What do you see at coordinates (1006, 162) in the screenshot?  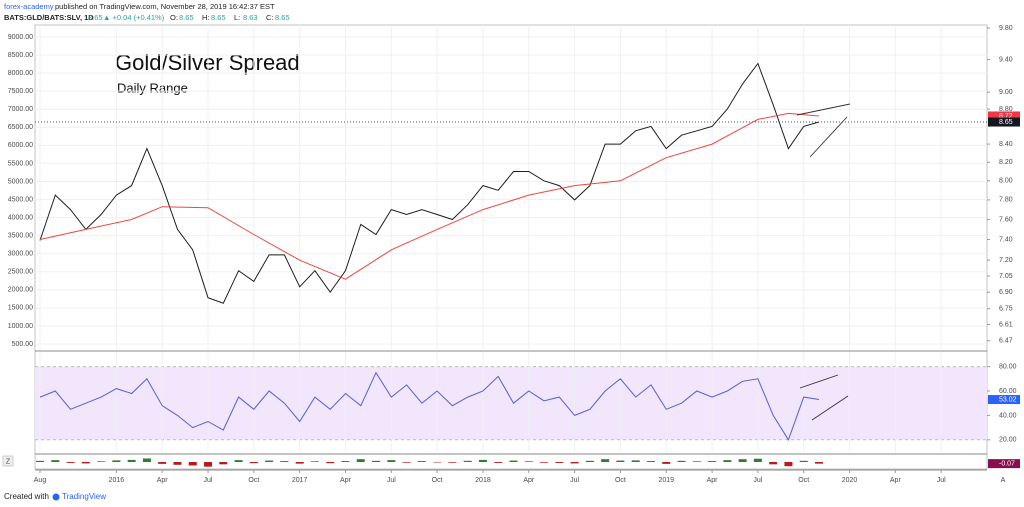 I see `y2-tick-label: 8.20` at bounding box center [1006, 162].